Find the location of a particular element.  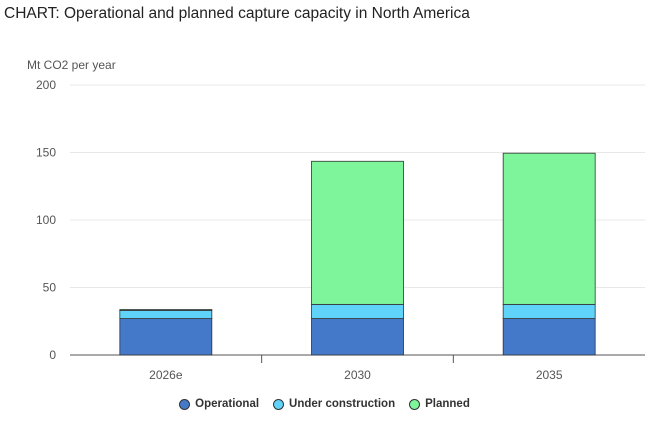

legend: Operational Under construction Planned is located at coordinates (324, 405).